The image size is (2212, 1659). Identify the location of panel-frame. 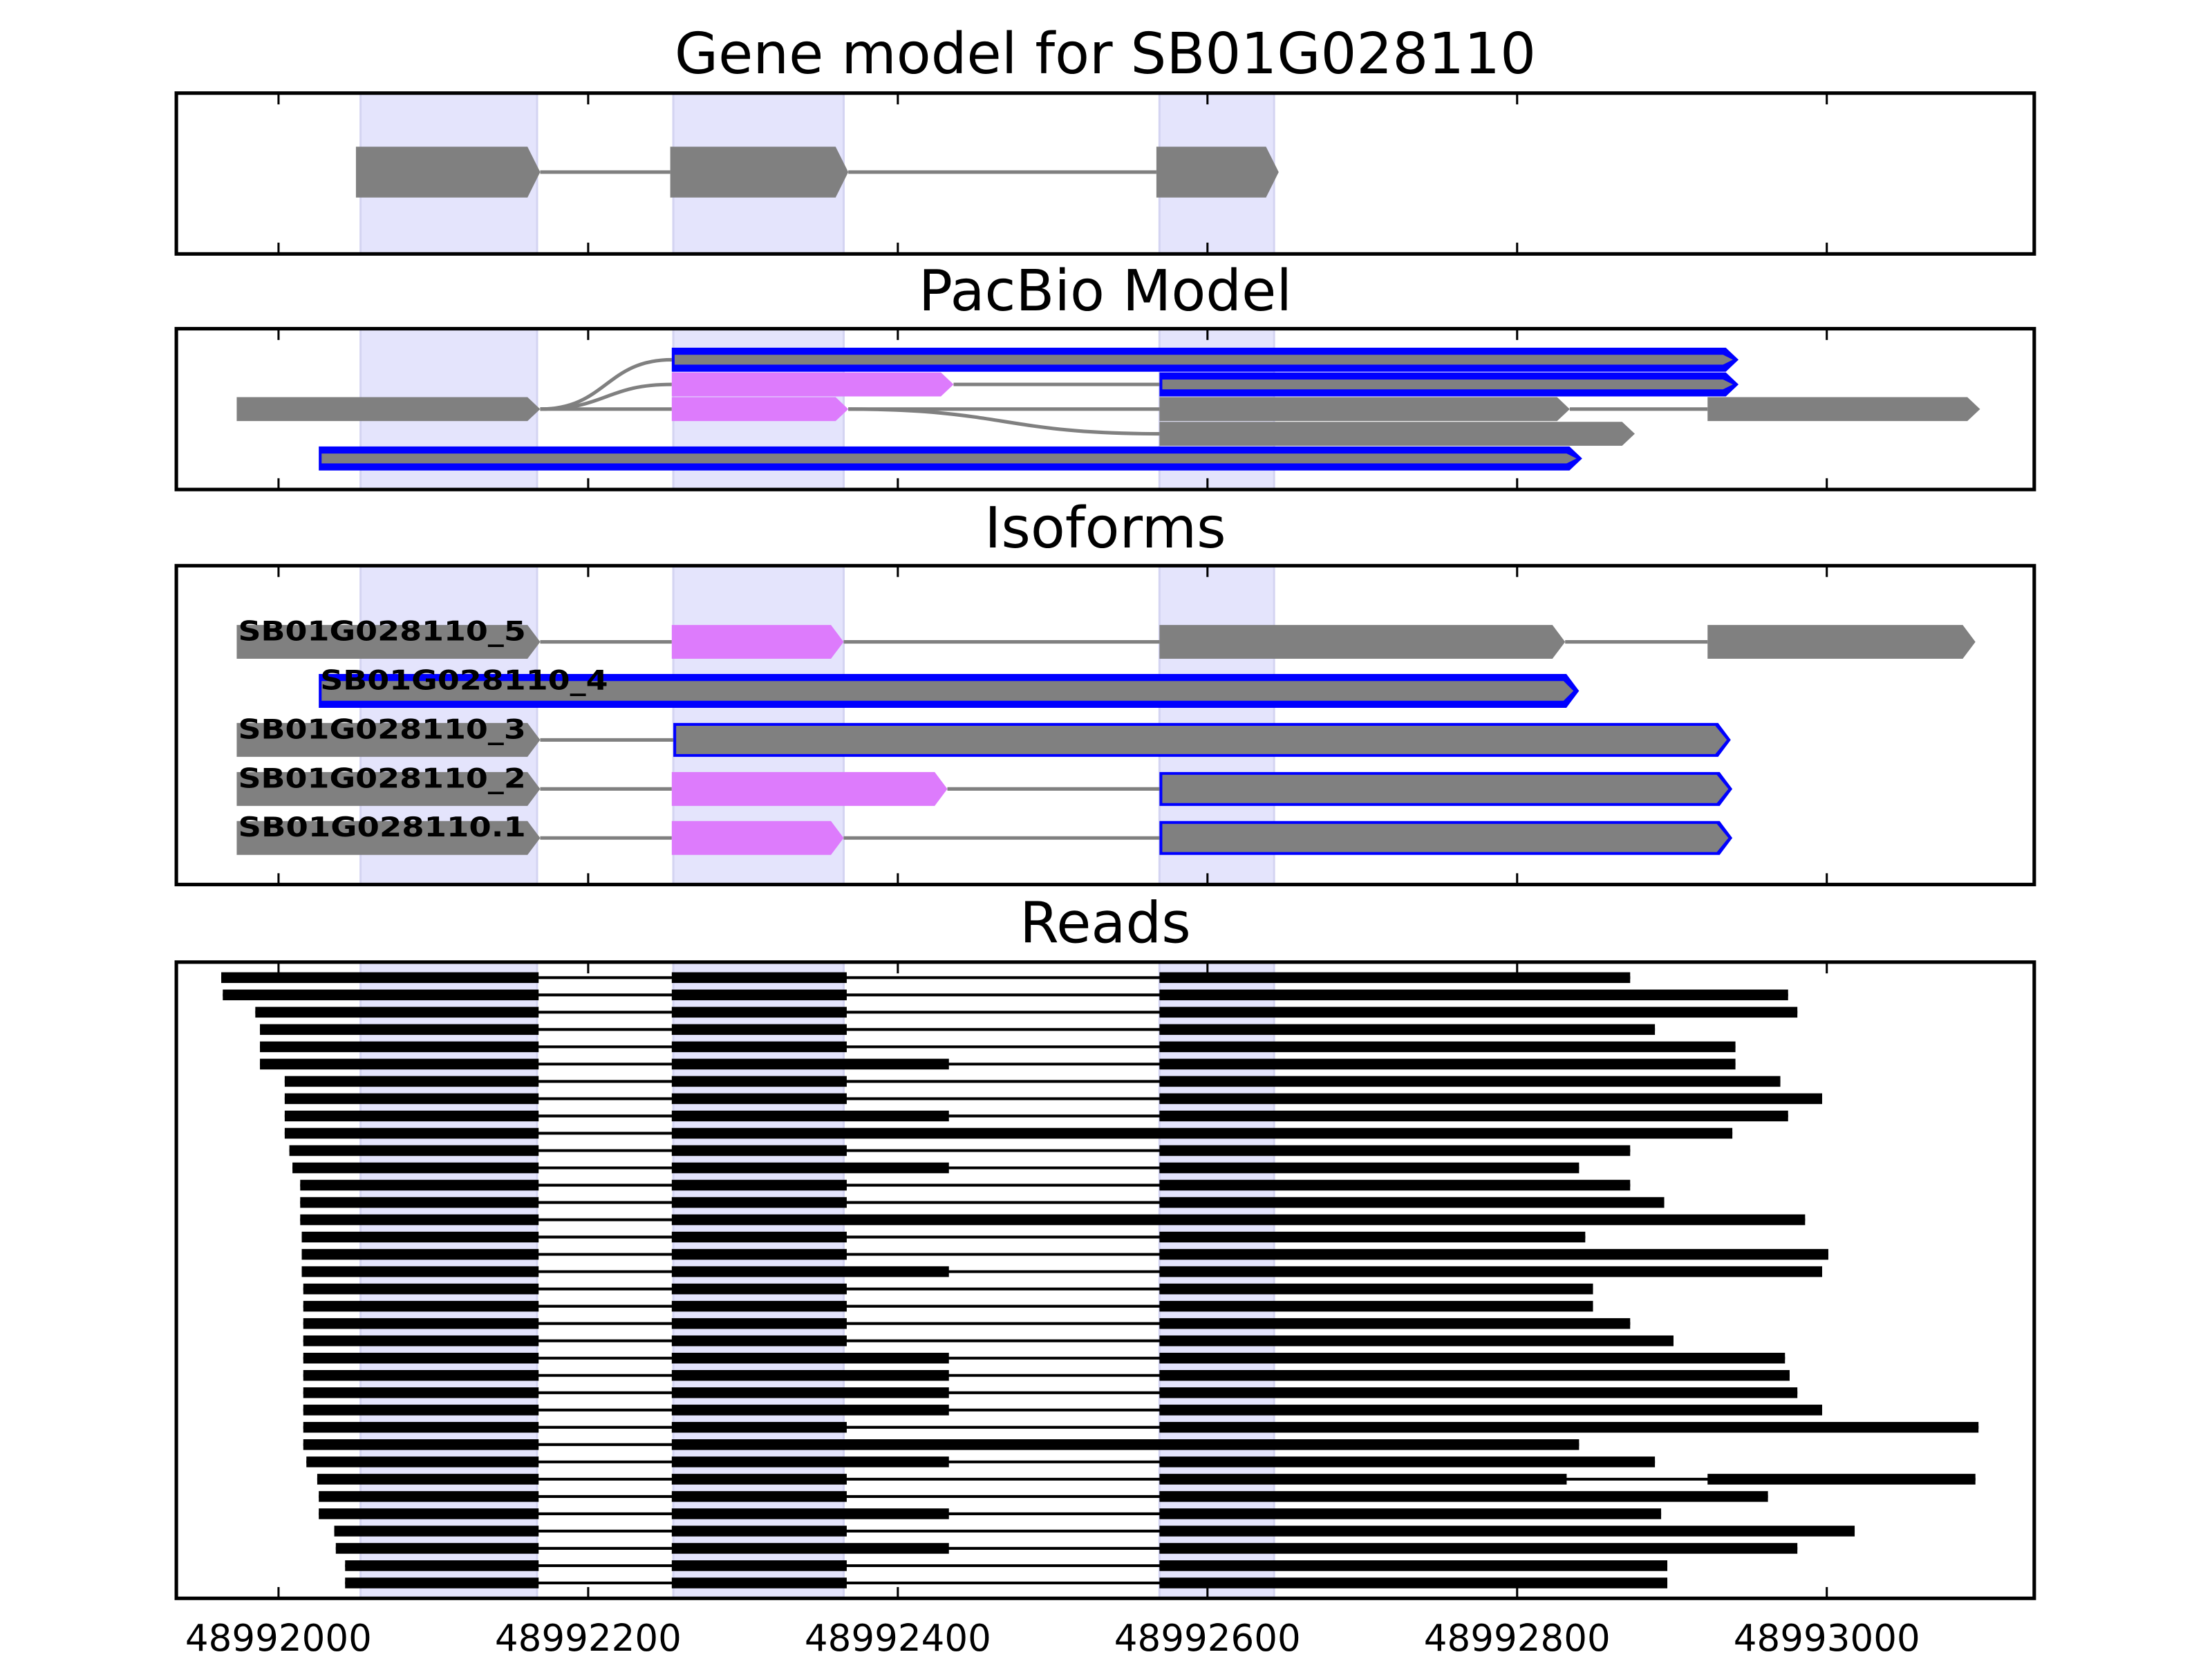
(1105, 174).